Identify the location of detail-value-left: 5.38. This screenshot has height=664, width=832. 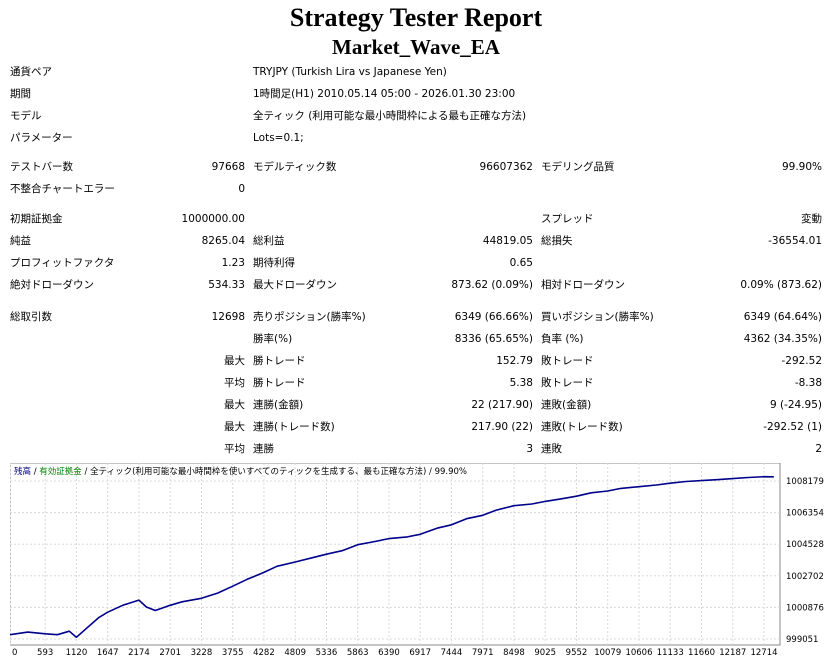
(521, 383).